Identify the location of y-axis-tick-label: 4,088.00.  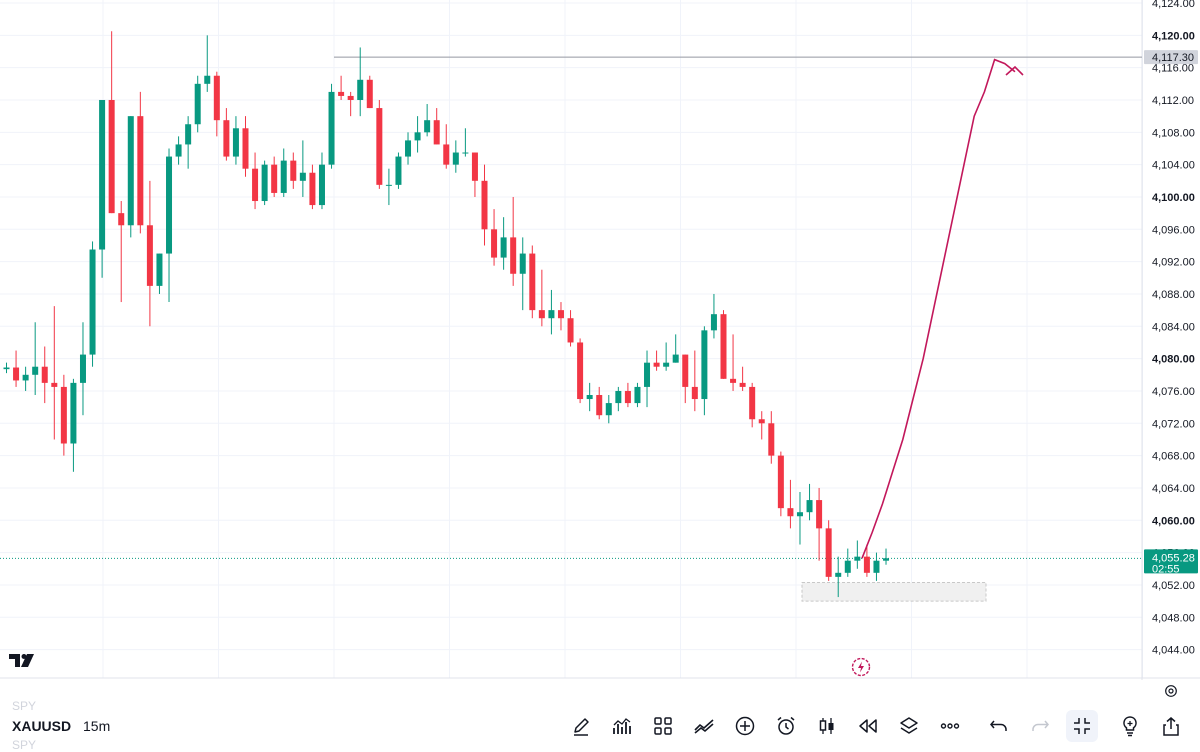
(1173, 295).